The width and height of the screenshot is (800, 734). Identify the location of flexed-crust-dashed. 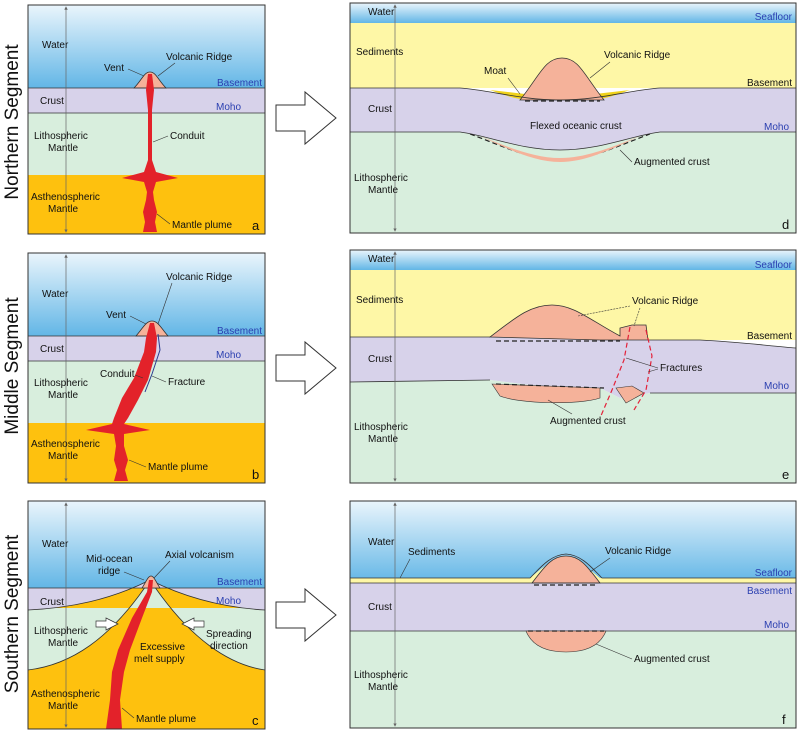
(560, 147).